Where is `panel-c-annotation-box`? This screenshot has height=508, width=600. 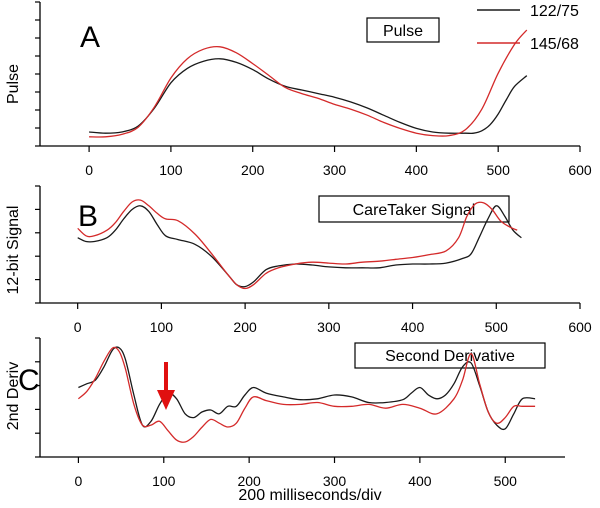 panel-c-annotation-box is located at coordinates (450, 355).